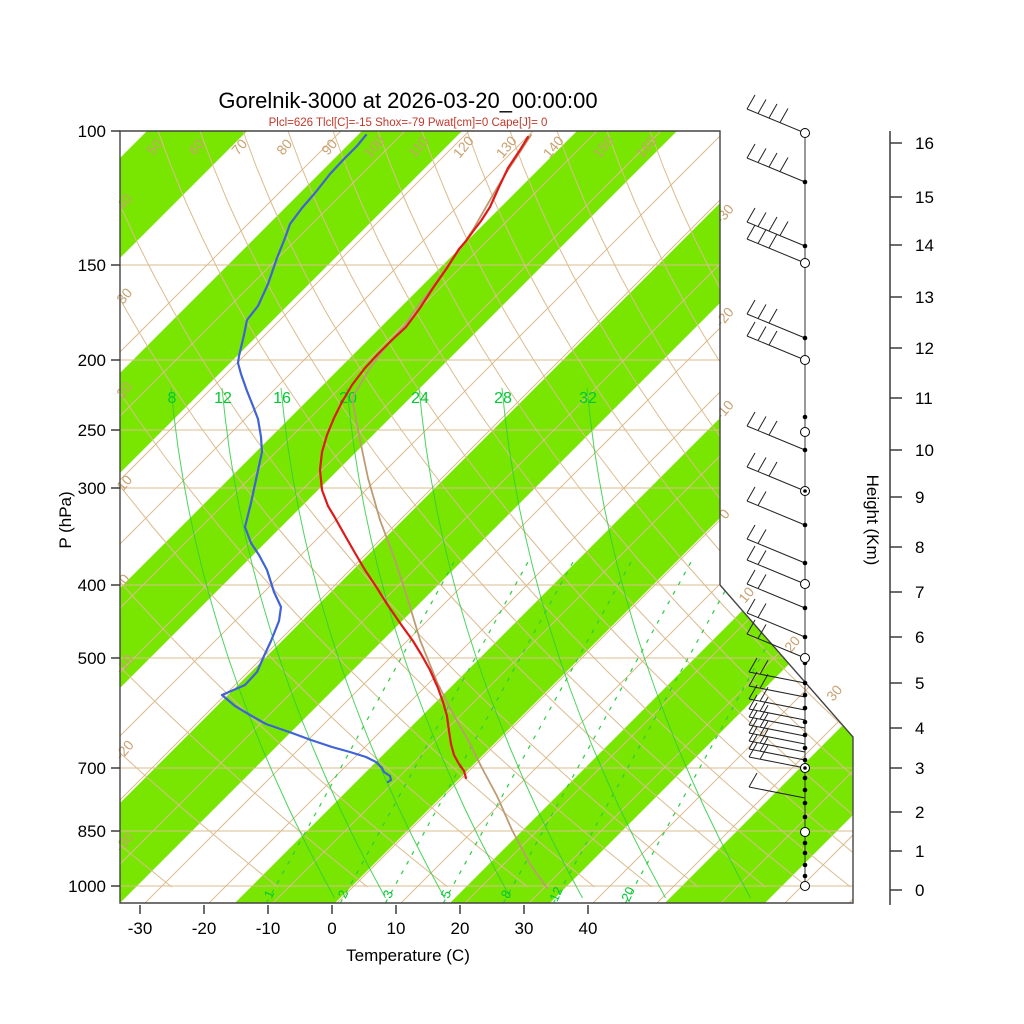 Image resolution: width=1024 pixels, height=1024 pixels. What do you see at coordinates (872, 520) in the screenshot?
I see `height-axis-label: Height (Km)` at bounding box center [872, 520].